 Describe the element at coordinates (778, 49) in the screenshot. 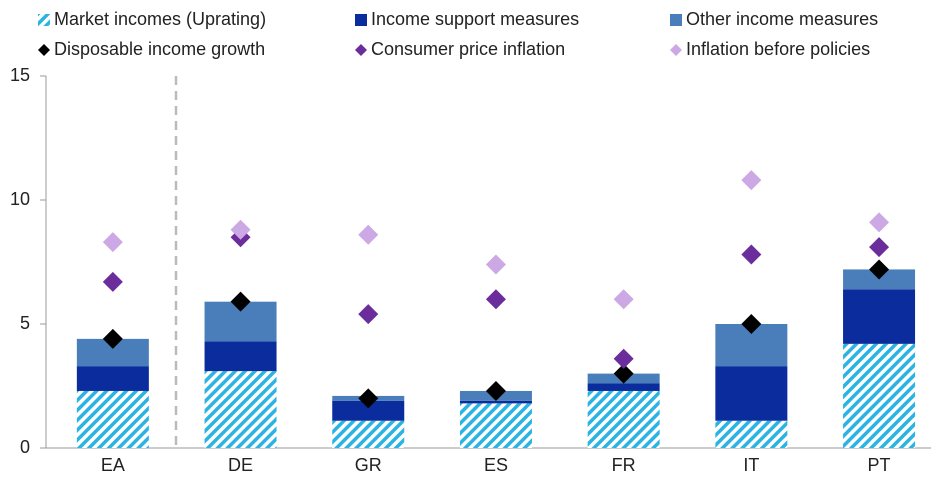

I see `legend-label: Inflation before policies` at that location.